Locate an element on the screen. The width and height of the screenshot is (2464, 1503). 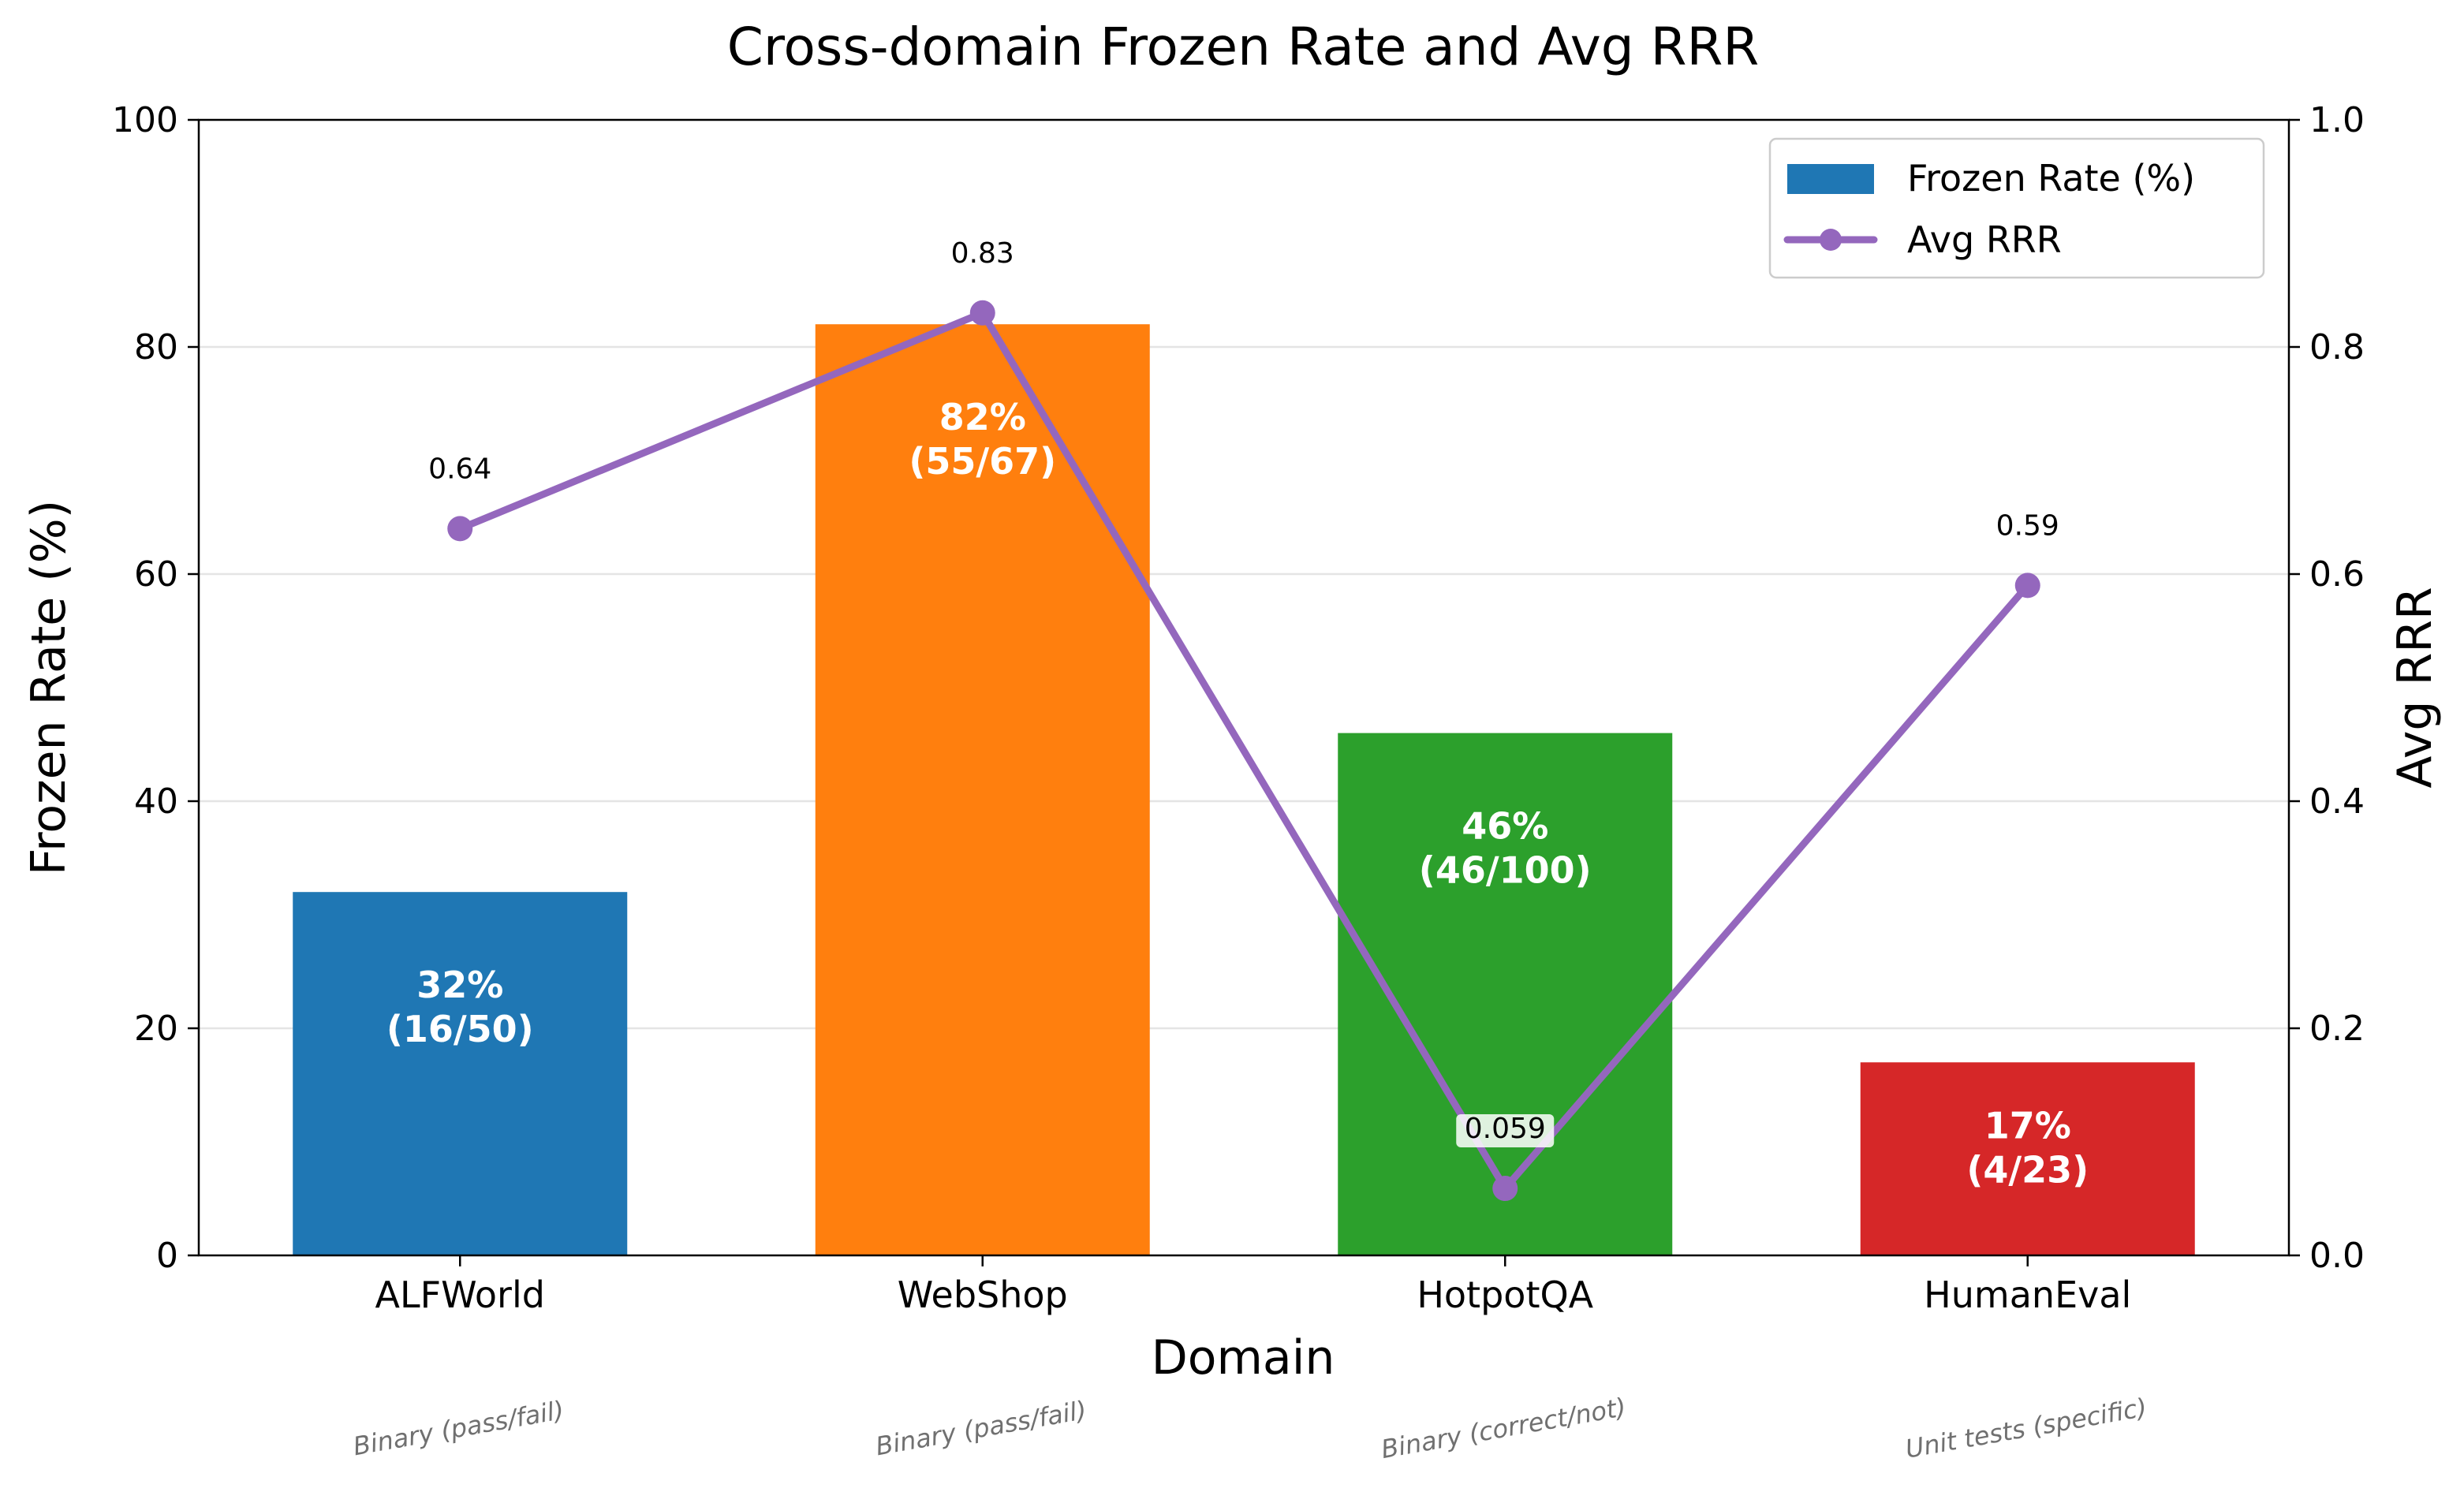
legend-box is located at coordinates (2016, 208).